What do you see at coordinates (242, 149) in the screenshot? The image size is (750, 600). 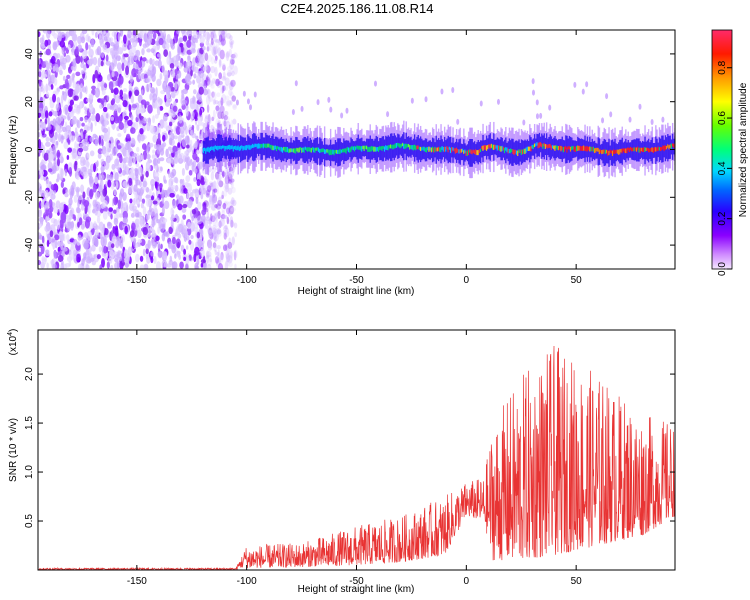 I see `signal-band` at bounding box center [242, 149].